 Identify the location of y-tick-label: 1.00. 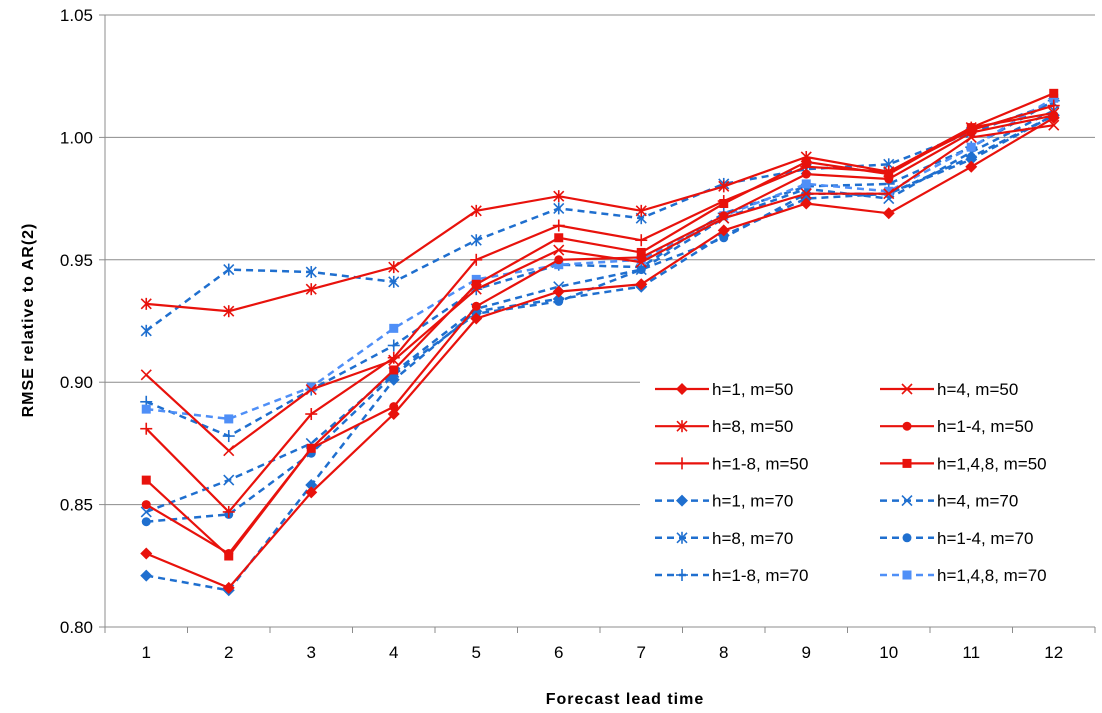
(76, 137).